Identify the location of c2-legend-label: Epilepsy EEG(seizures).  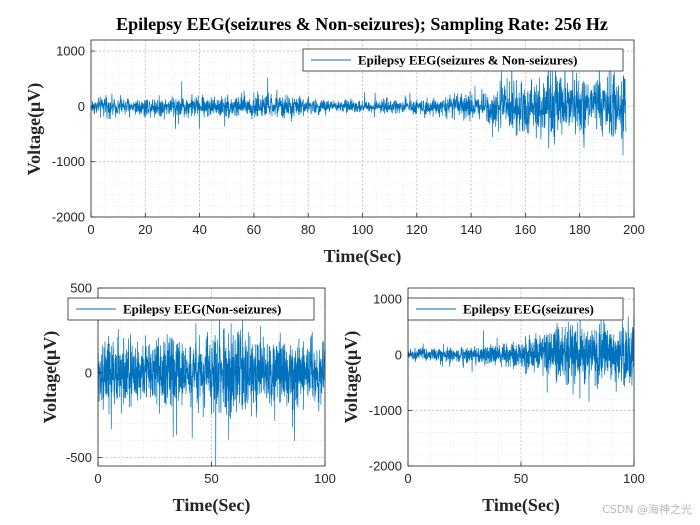
(528, 309).